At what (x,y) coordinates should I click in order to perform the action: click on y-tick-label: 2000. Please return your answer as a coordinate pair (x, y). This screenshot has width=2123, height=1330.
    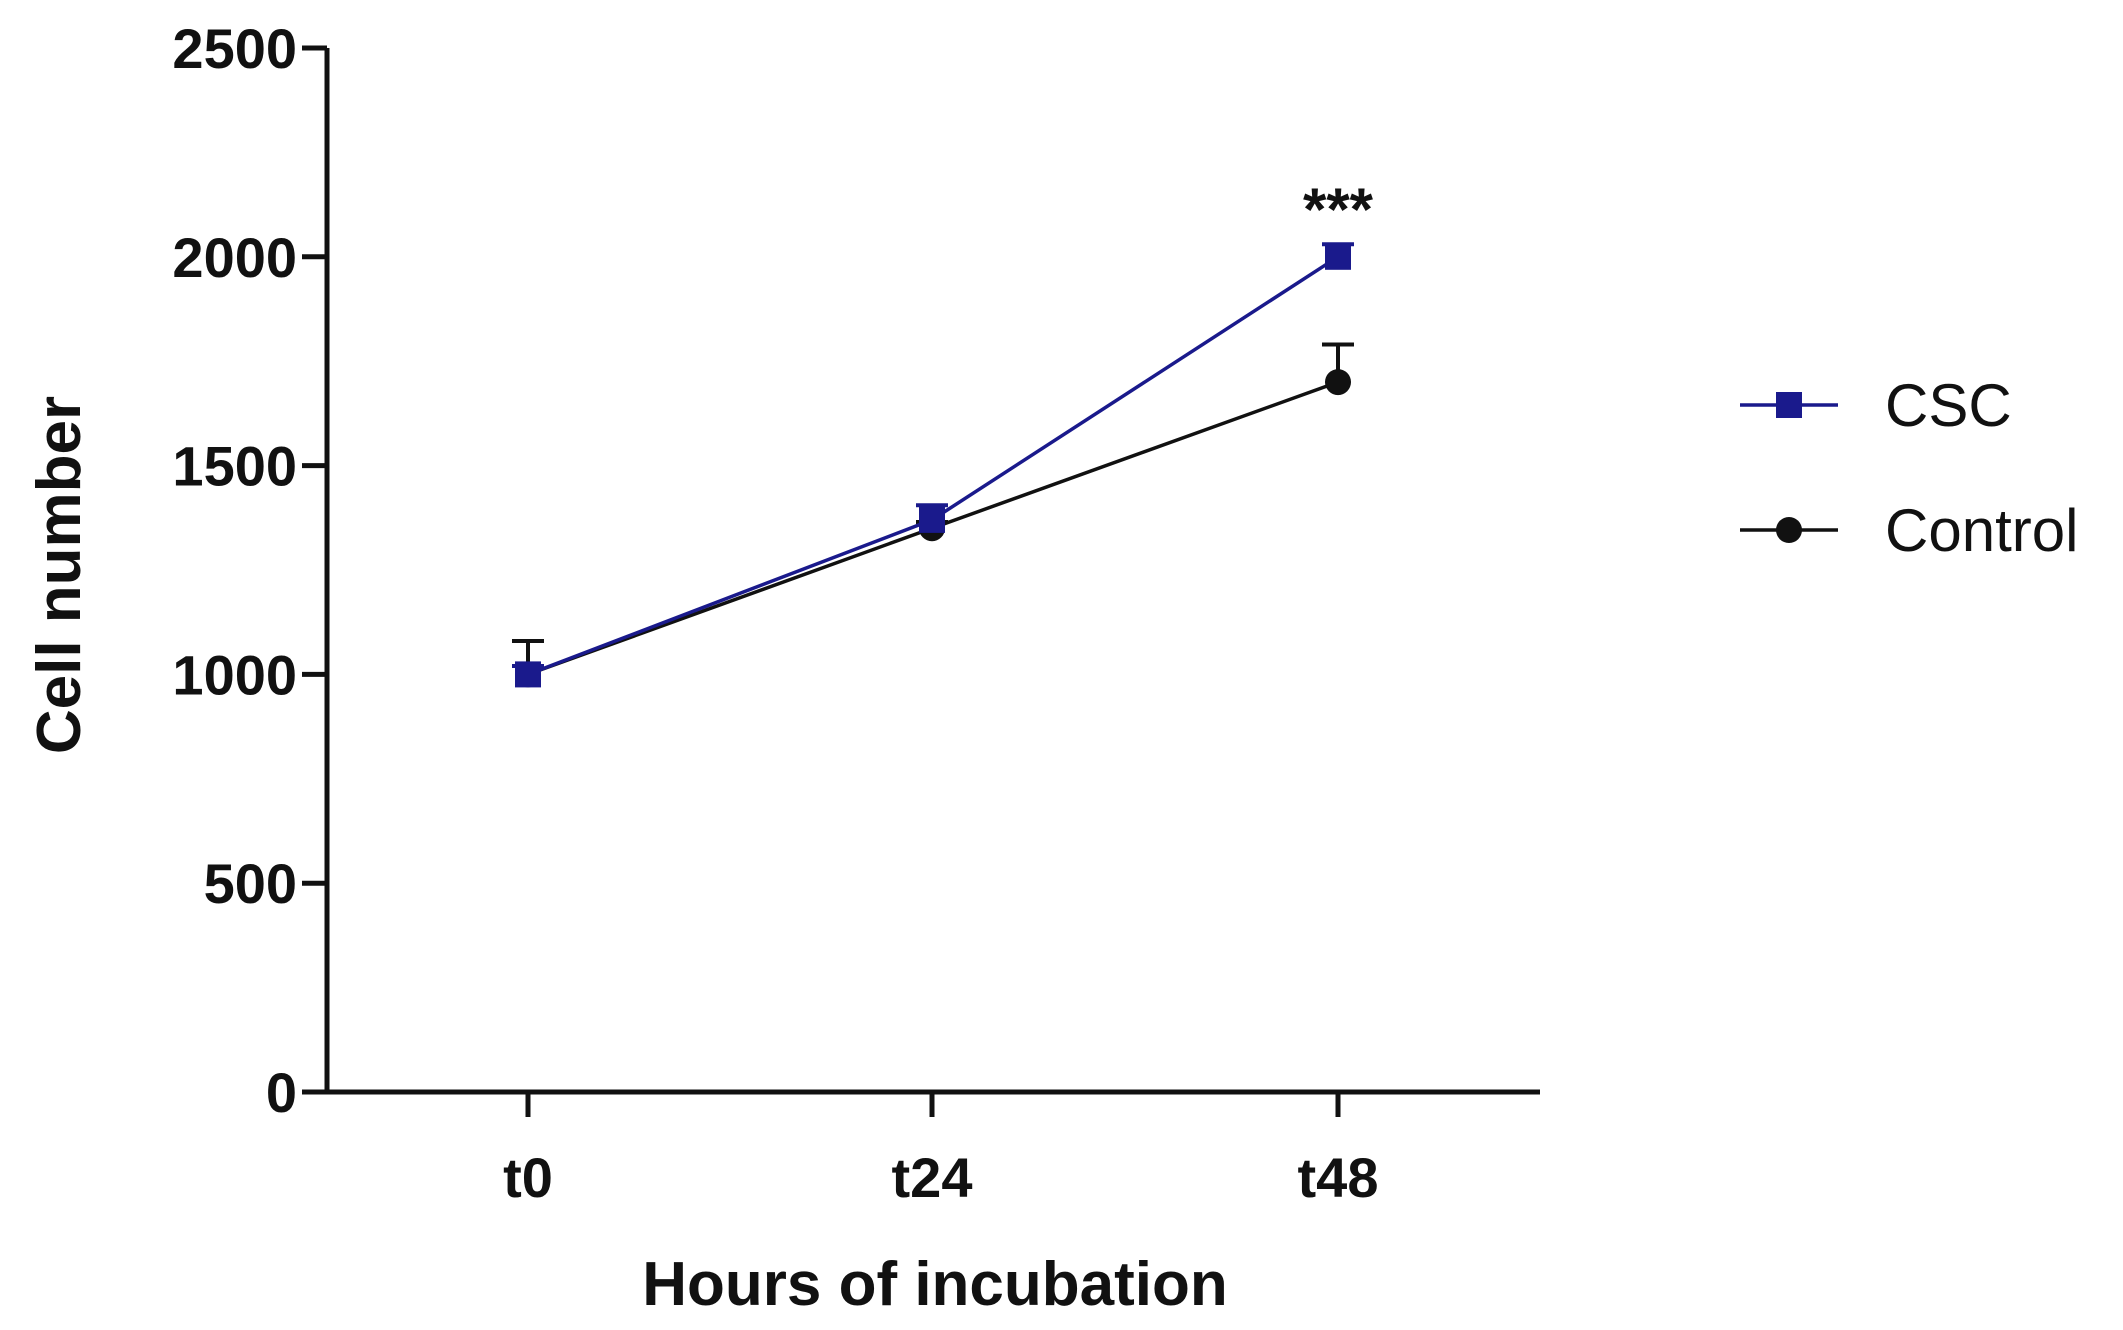
    Looking at the image, I should click on (234, 257).